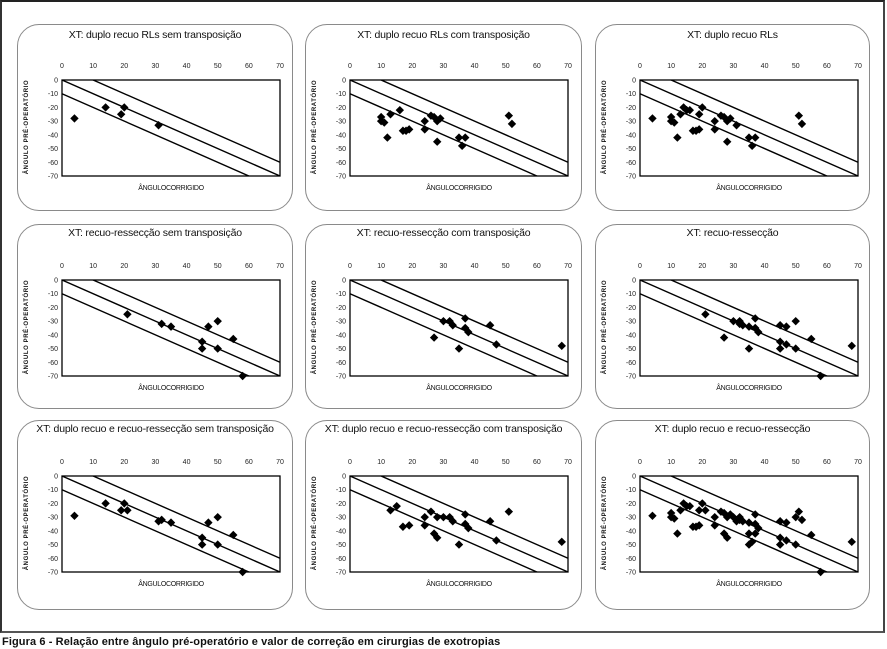  I want to click on y-tick-label: -50, so click(53, 545).